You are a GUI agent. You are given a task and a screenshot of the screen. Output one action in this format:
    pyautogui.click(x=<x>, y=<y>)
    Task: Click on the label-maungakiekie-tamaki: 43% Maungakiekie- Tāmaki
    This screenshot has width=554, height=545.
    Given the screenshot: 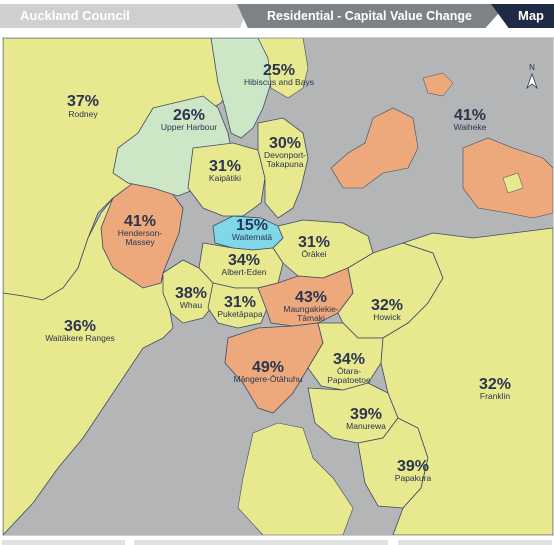 What is the action you would take?
    pyautogui.click(x=310, y=306)
    